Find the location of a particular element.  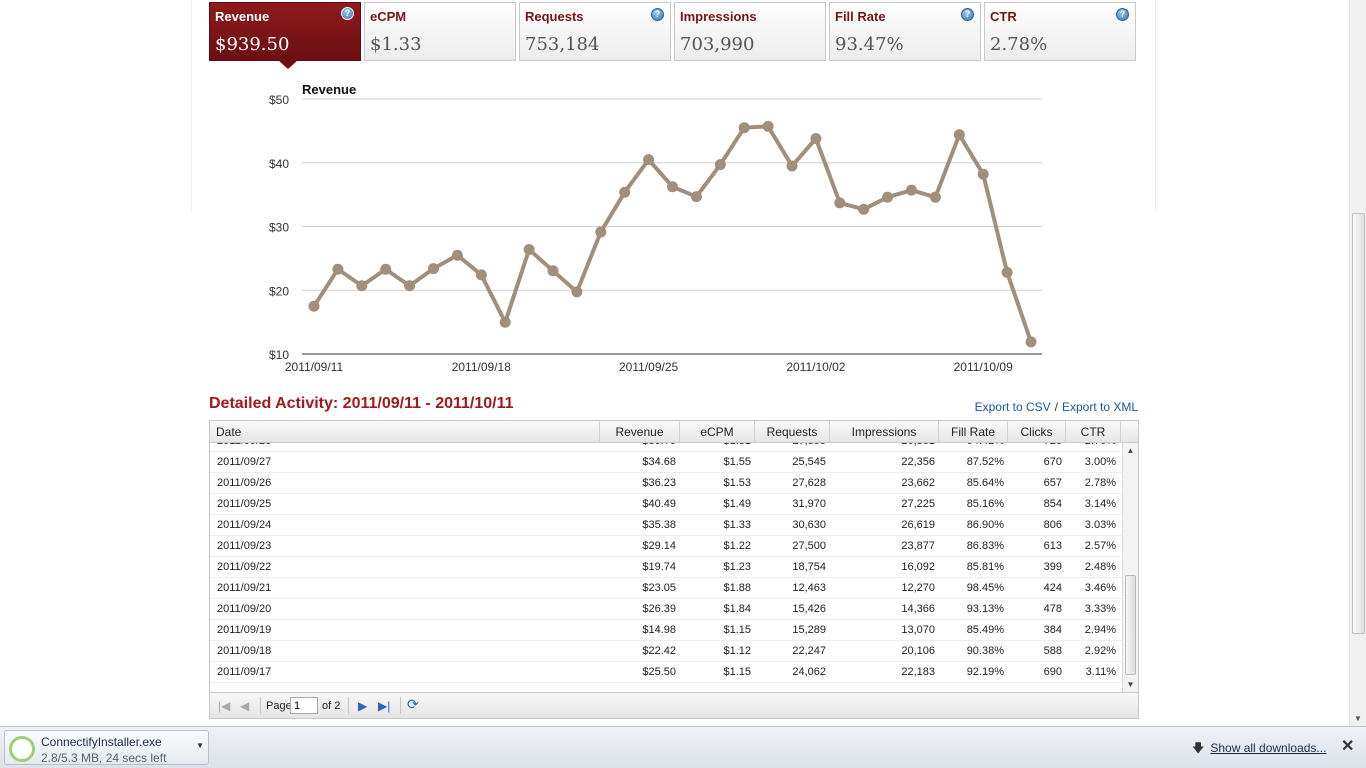

metric-tile-ctr: CTR 2.78% ? is located at coordinates (1060, 31).